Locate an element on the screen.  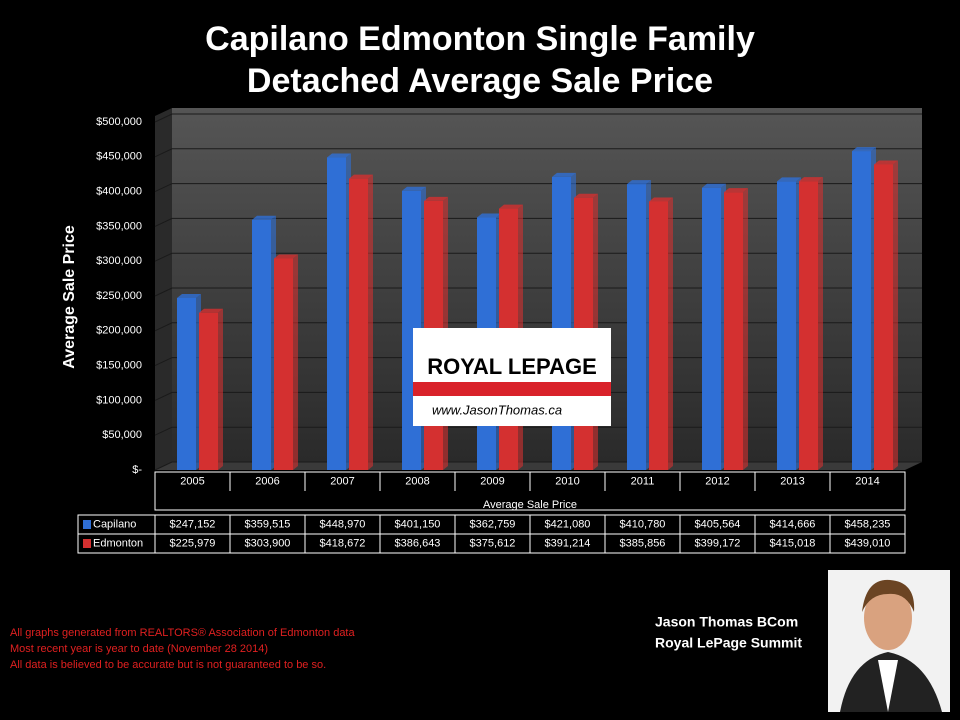
table-row is located at coordinates (491, 543).